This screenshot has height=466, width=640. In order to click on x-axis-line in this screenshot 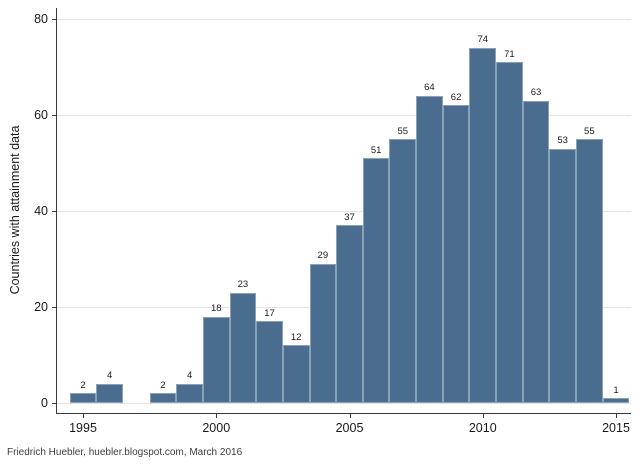, I will do `click(343, 413)`.